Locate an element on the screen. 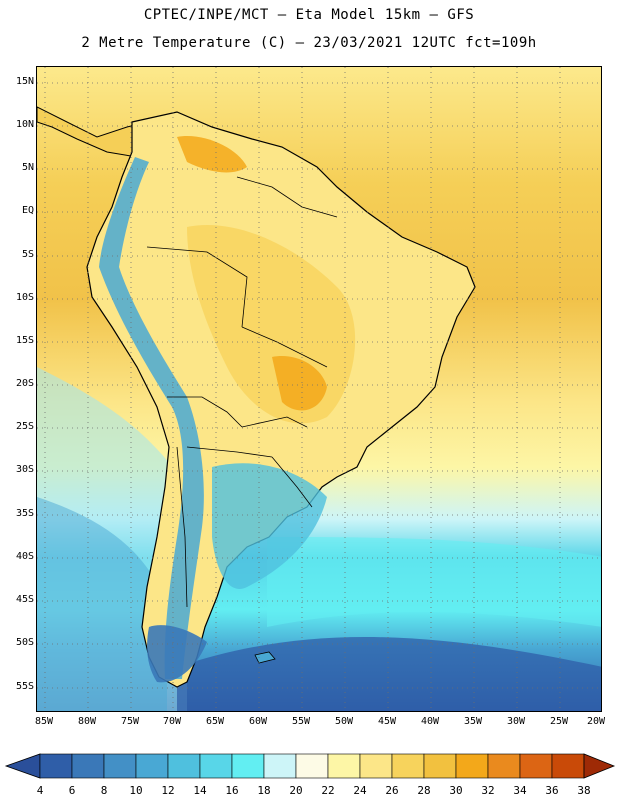 Image resolution: width=618 pixels, height=800 pixels. colorbar-label: 30 is located at coordinates (456, 790).